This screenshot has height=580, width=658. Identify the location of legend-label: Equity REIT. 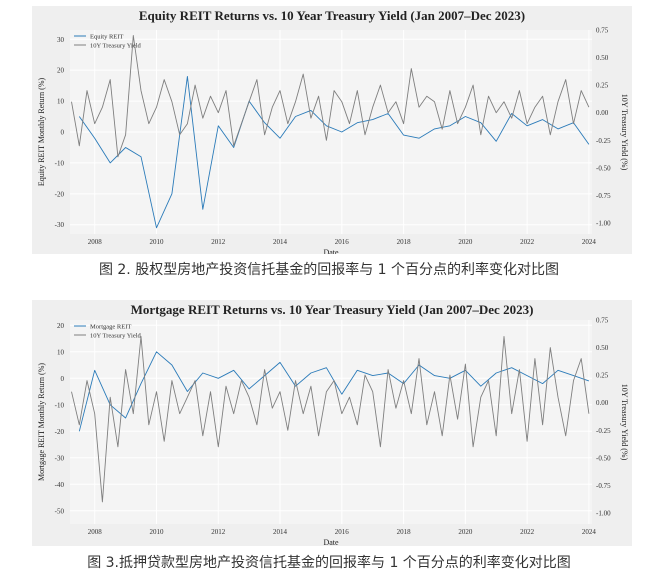
(106, 36).